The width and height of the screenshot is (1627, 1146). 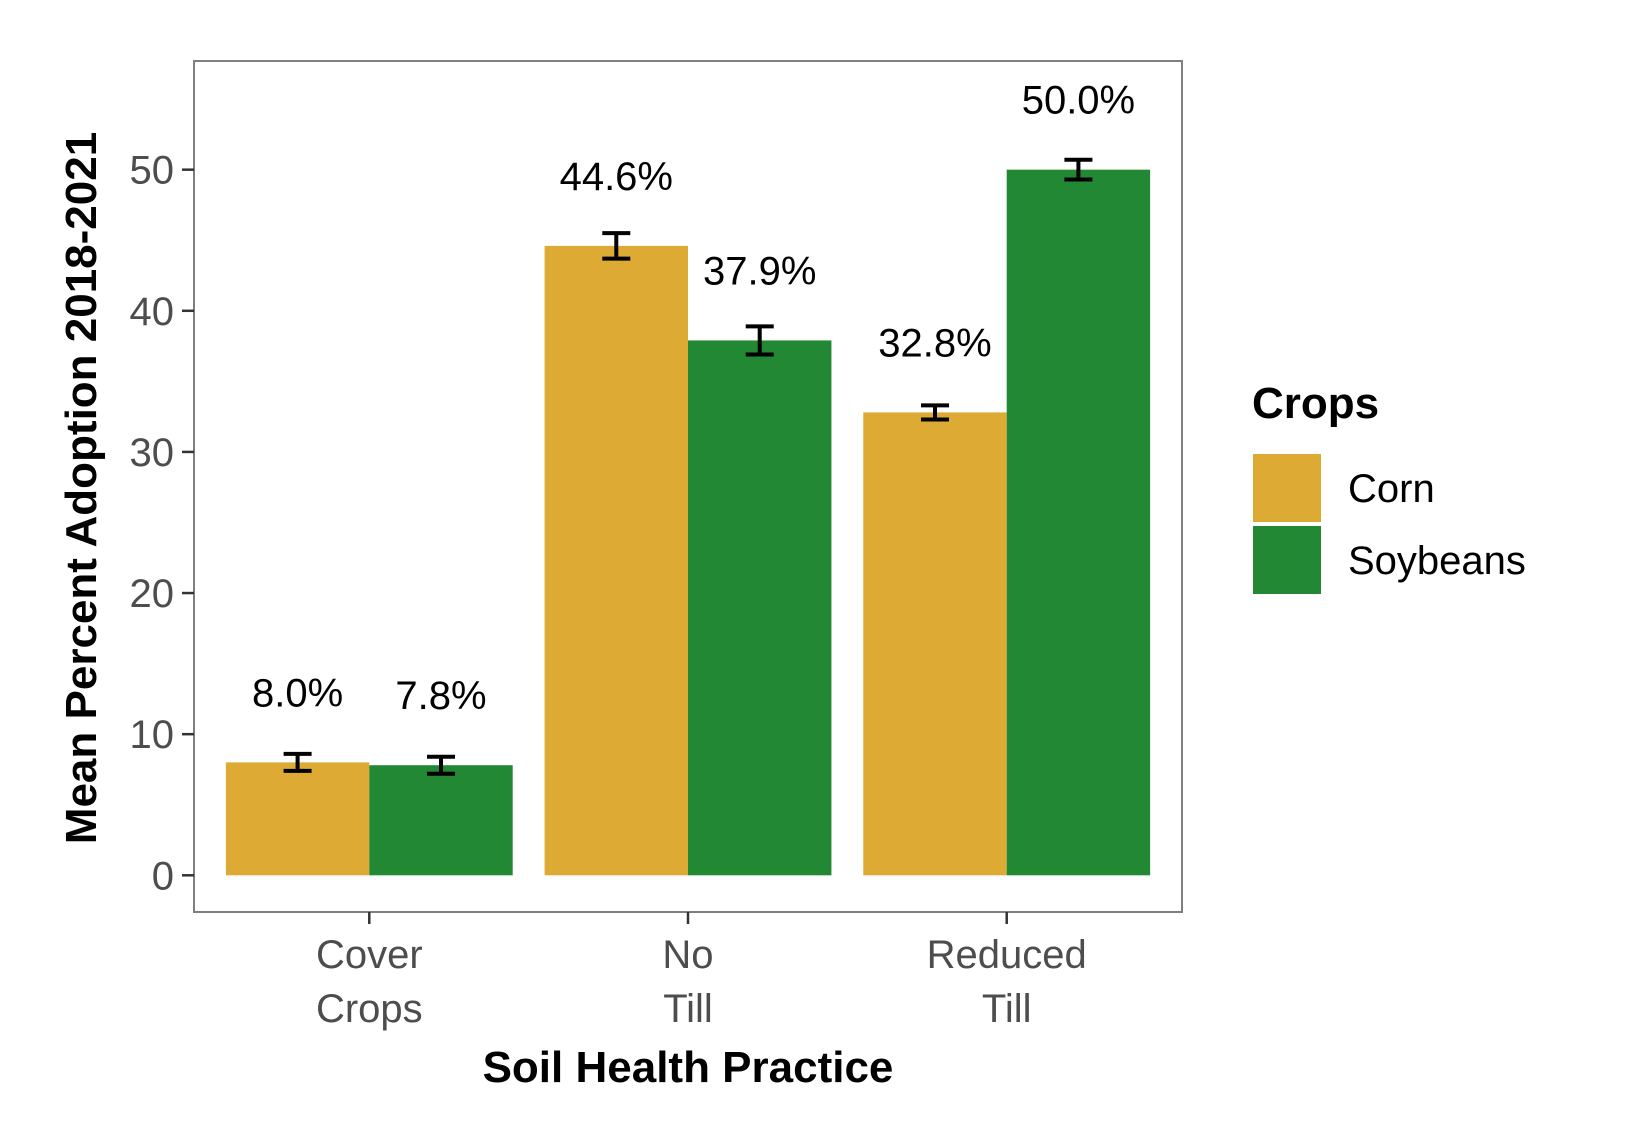 What do you see at coordinates (1315, 403) in the screenshot?
I see `legend-title: Crops` at bounding box center [1315, 403].